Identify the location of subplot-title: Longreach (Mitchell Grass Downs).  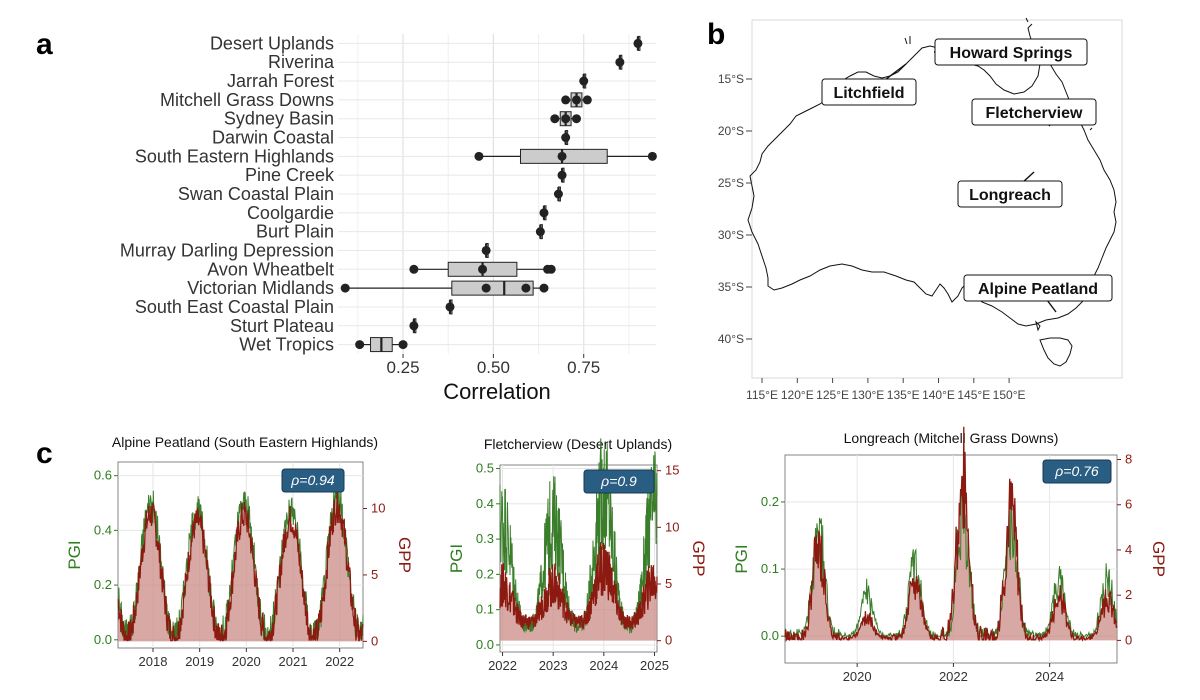
(951, 438).